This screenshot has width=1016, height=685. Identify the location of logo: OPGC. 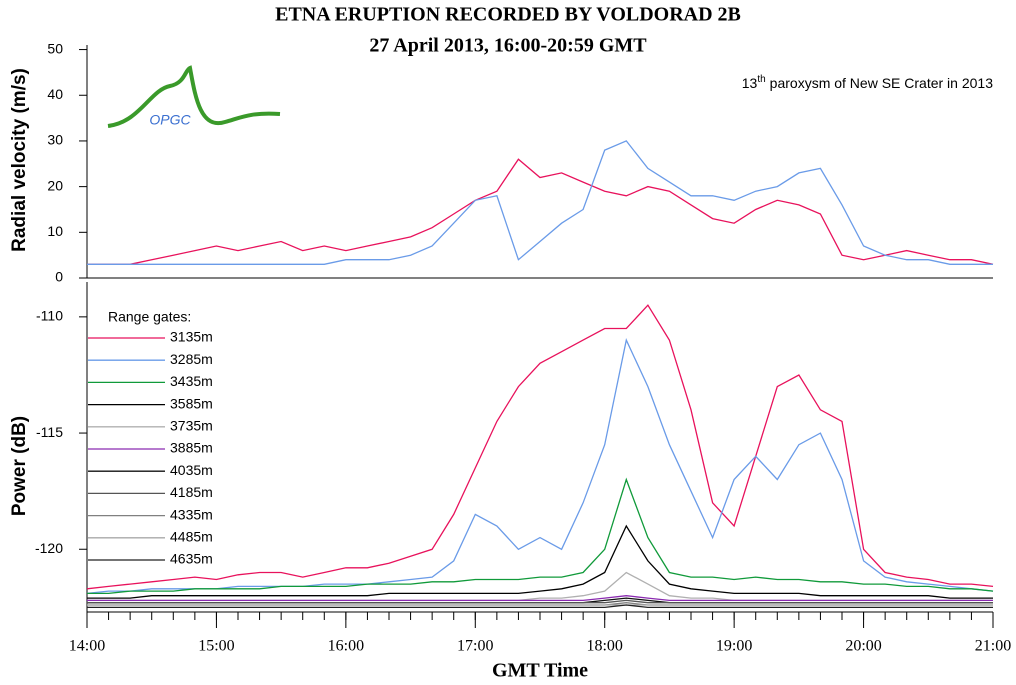
(194, 96).